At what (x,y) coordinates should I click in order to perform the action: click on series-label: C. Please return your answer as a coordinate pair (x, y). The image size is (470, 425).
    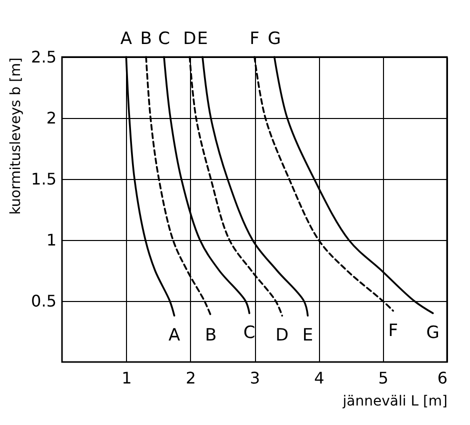
    Looking at the image, I should click on (164, 39).